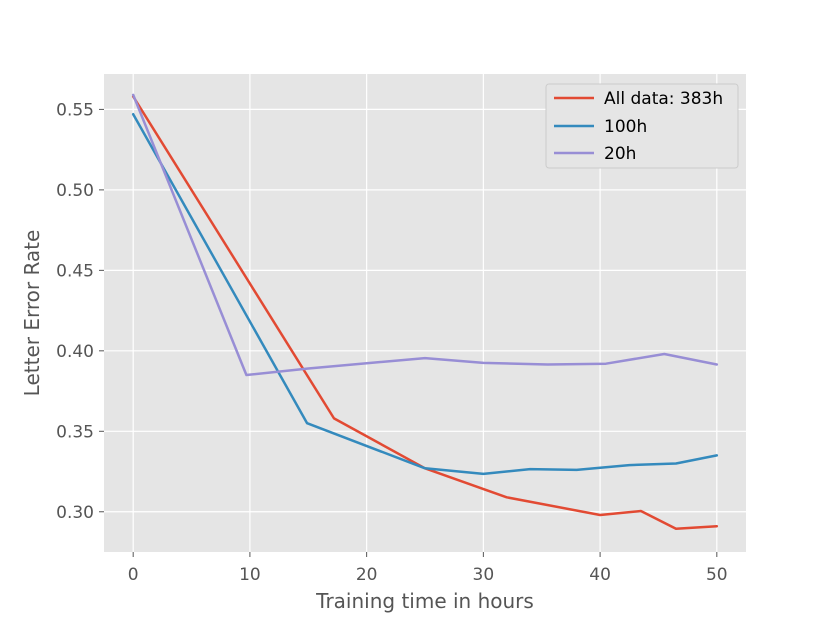 The image size is (830, 623). What do you see at coordinates (75, 352) in the screenshot?
I see `y-tick-label: 0.40` at bounding box center [75, 352].